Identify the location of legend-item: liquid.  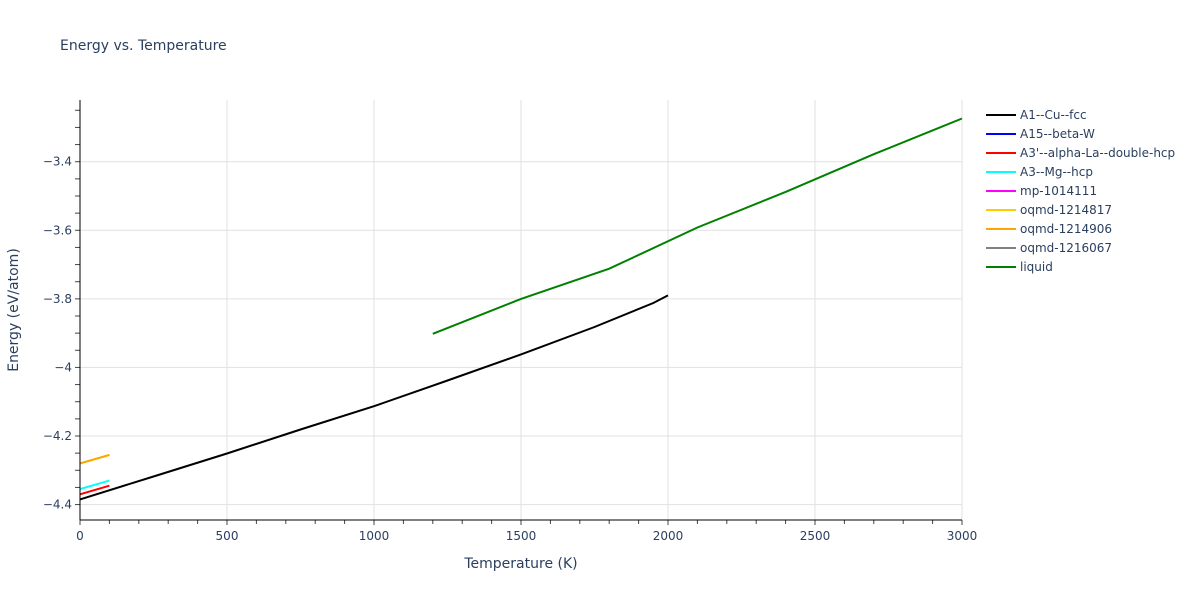
(1019, 267).